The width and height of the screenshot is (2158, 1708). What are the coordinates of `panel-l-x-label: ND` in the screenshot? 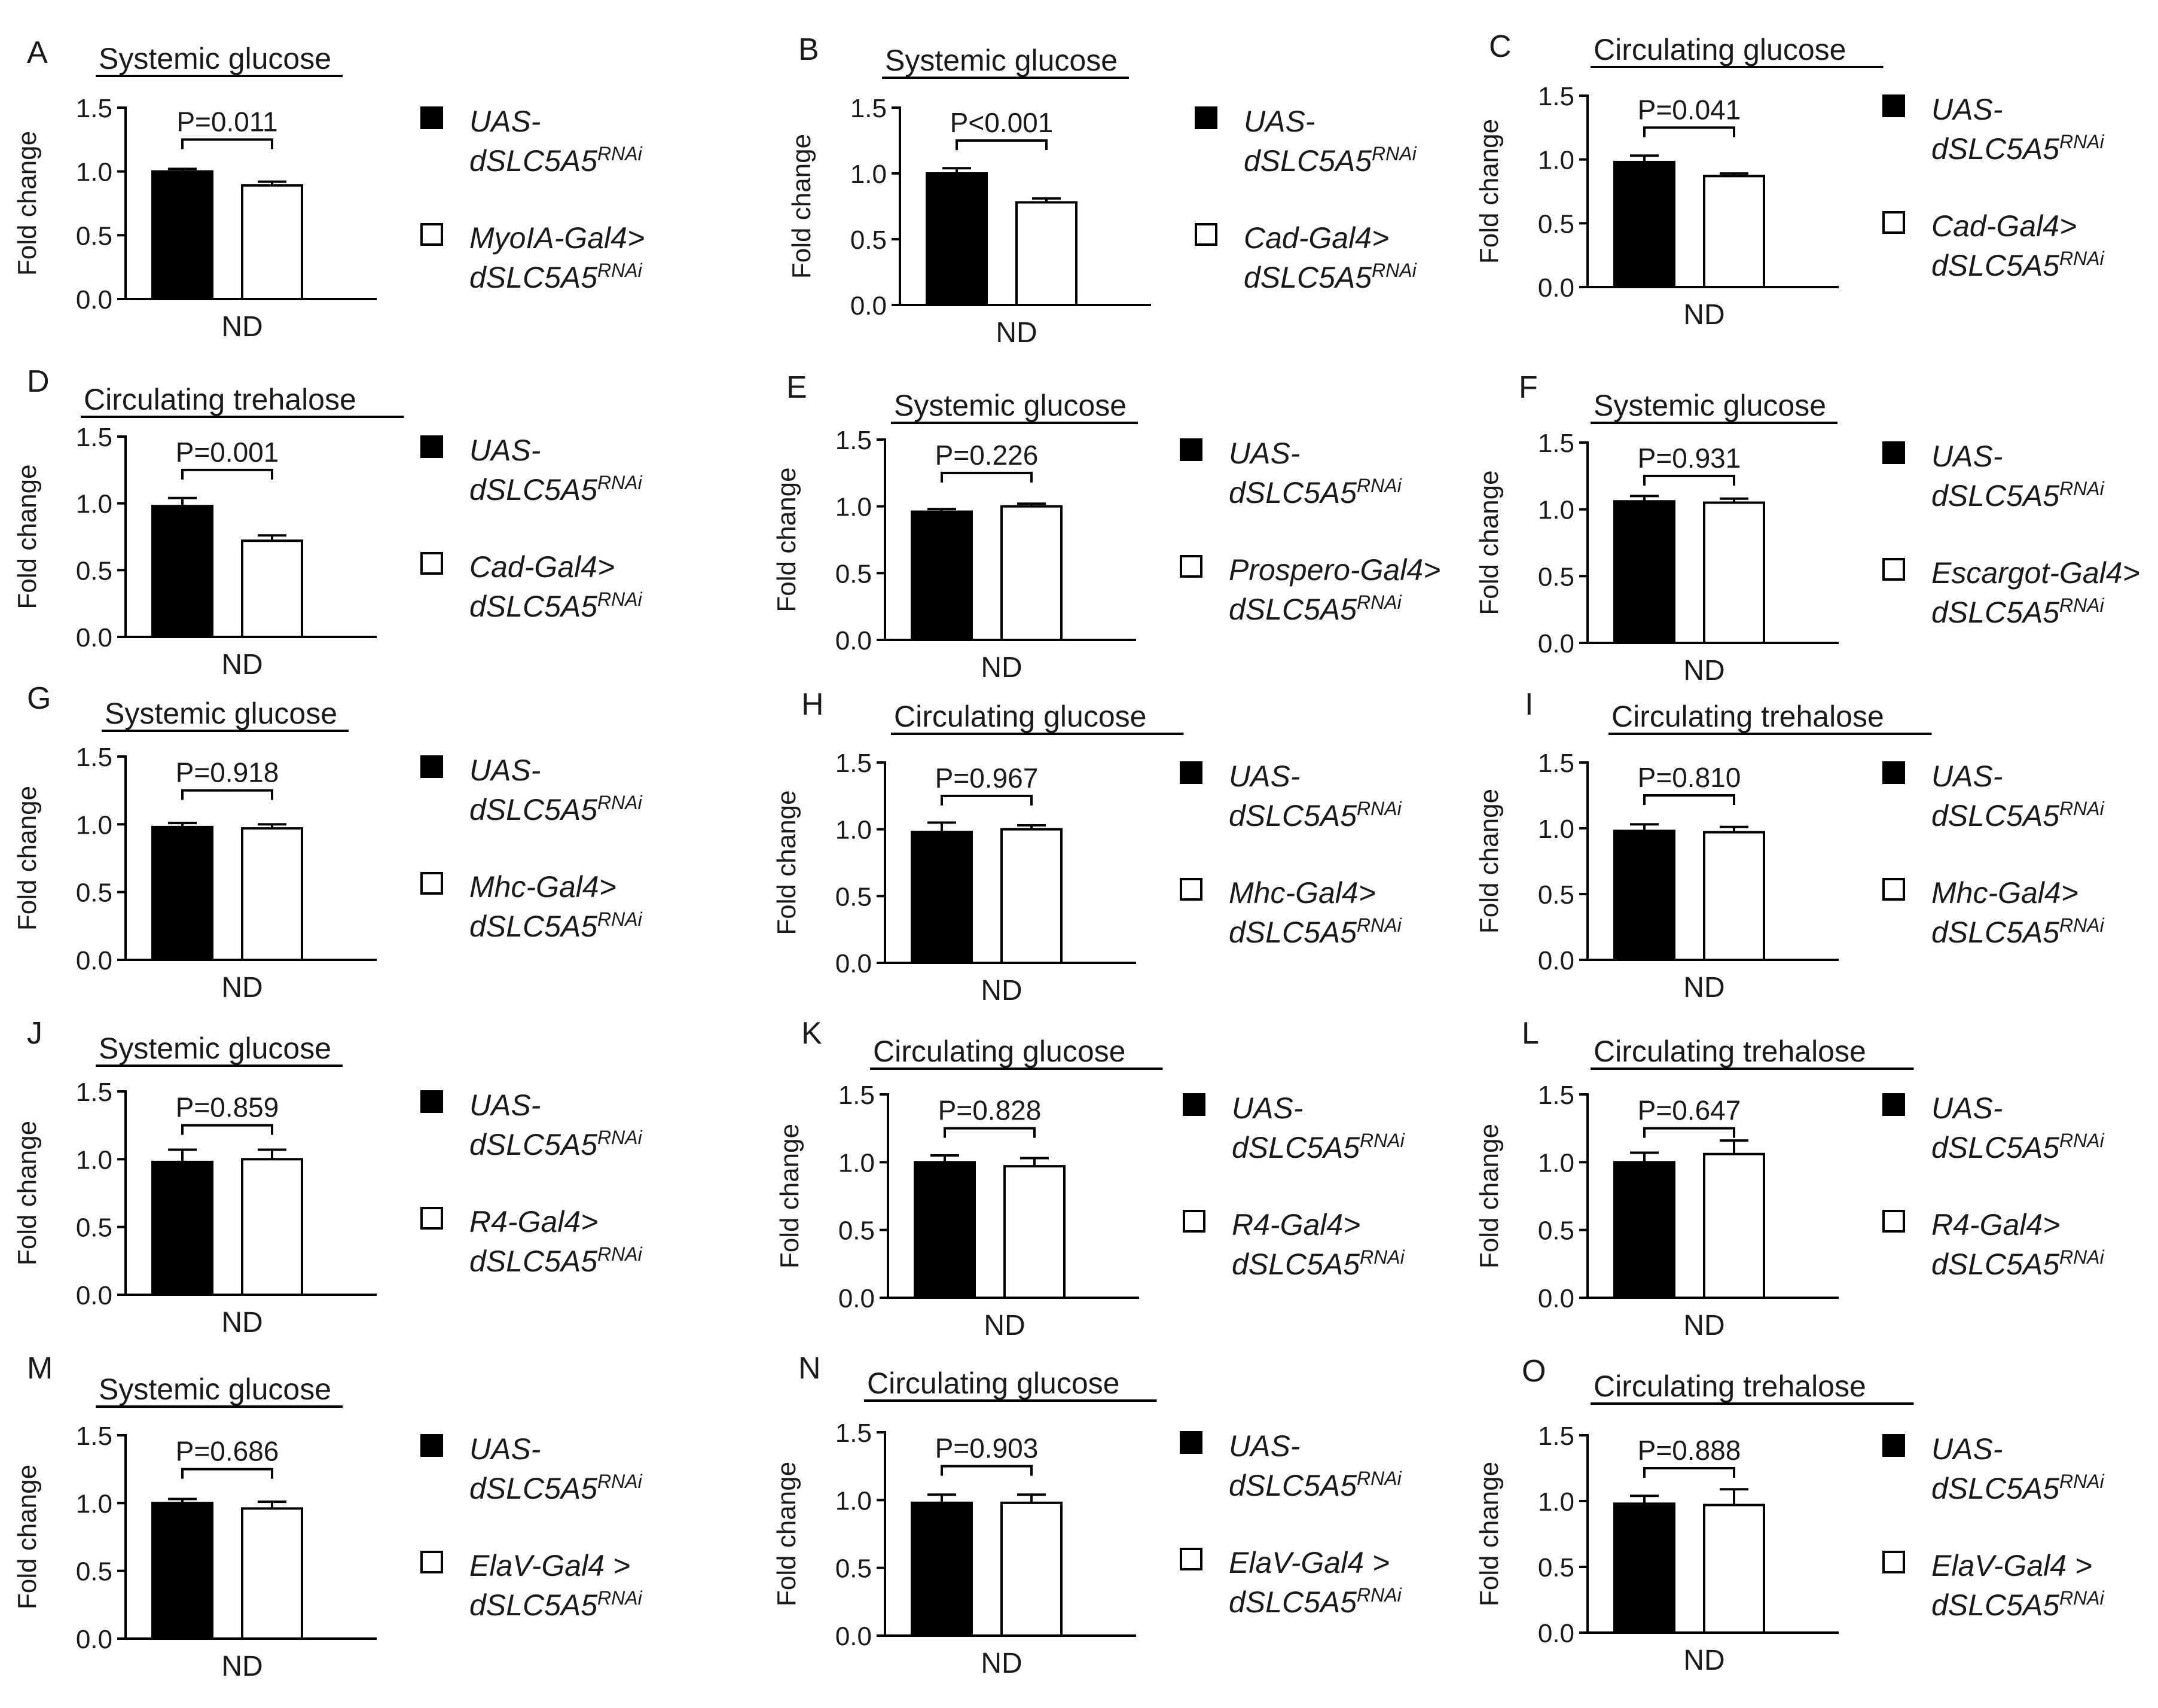 It's located at (1704, 1325).